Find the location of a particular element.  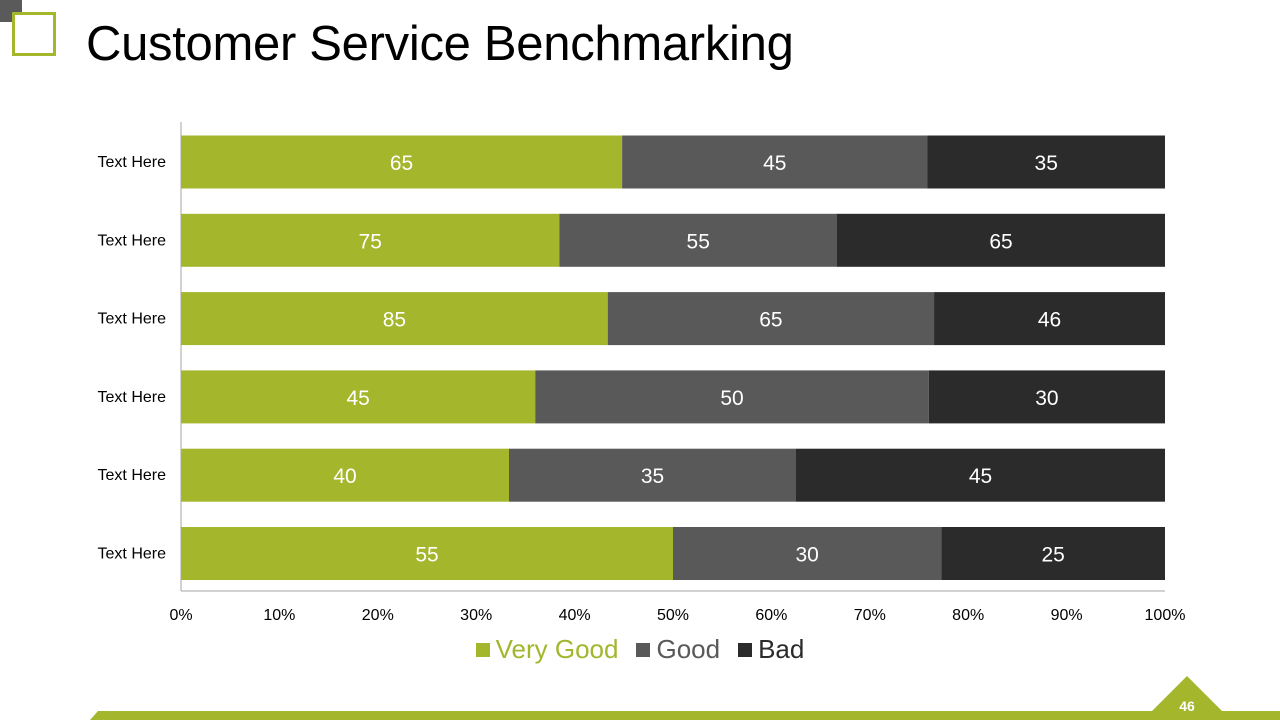

legend-item-very-good: Very Good is located at coordinates (547, 649).